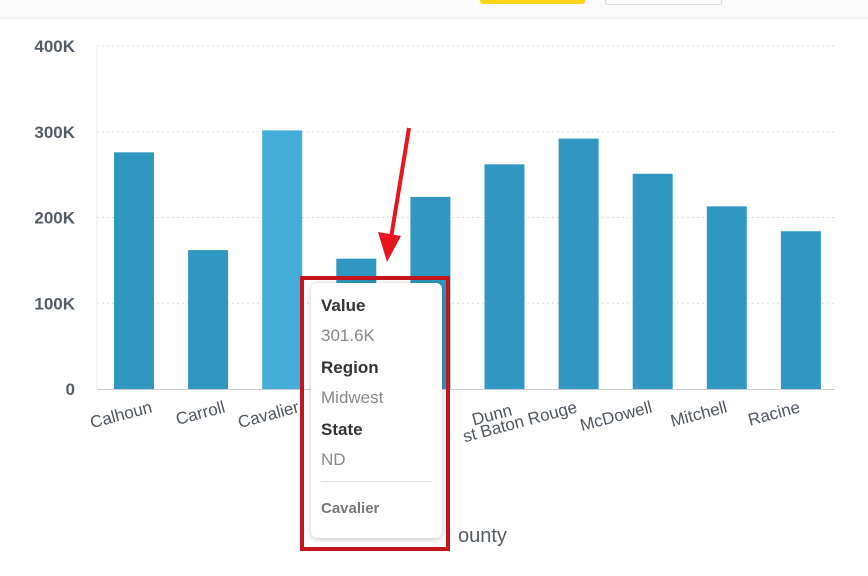  Describe the element at coordinates (342, 429) in the screenshot. I see `tooltip-state-label: State` at that location.